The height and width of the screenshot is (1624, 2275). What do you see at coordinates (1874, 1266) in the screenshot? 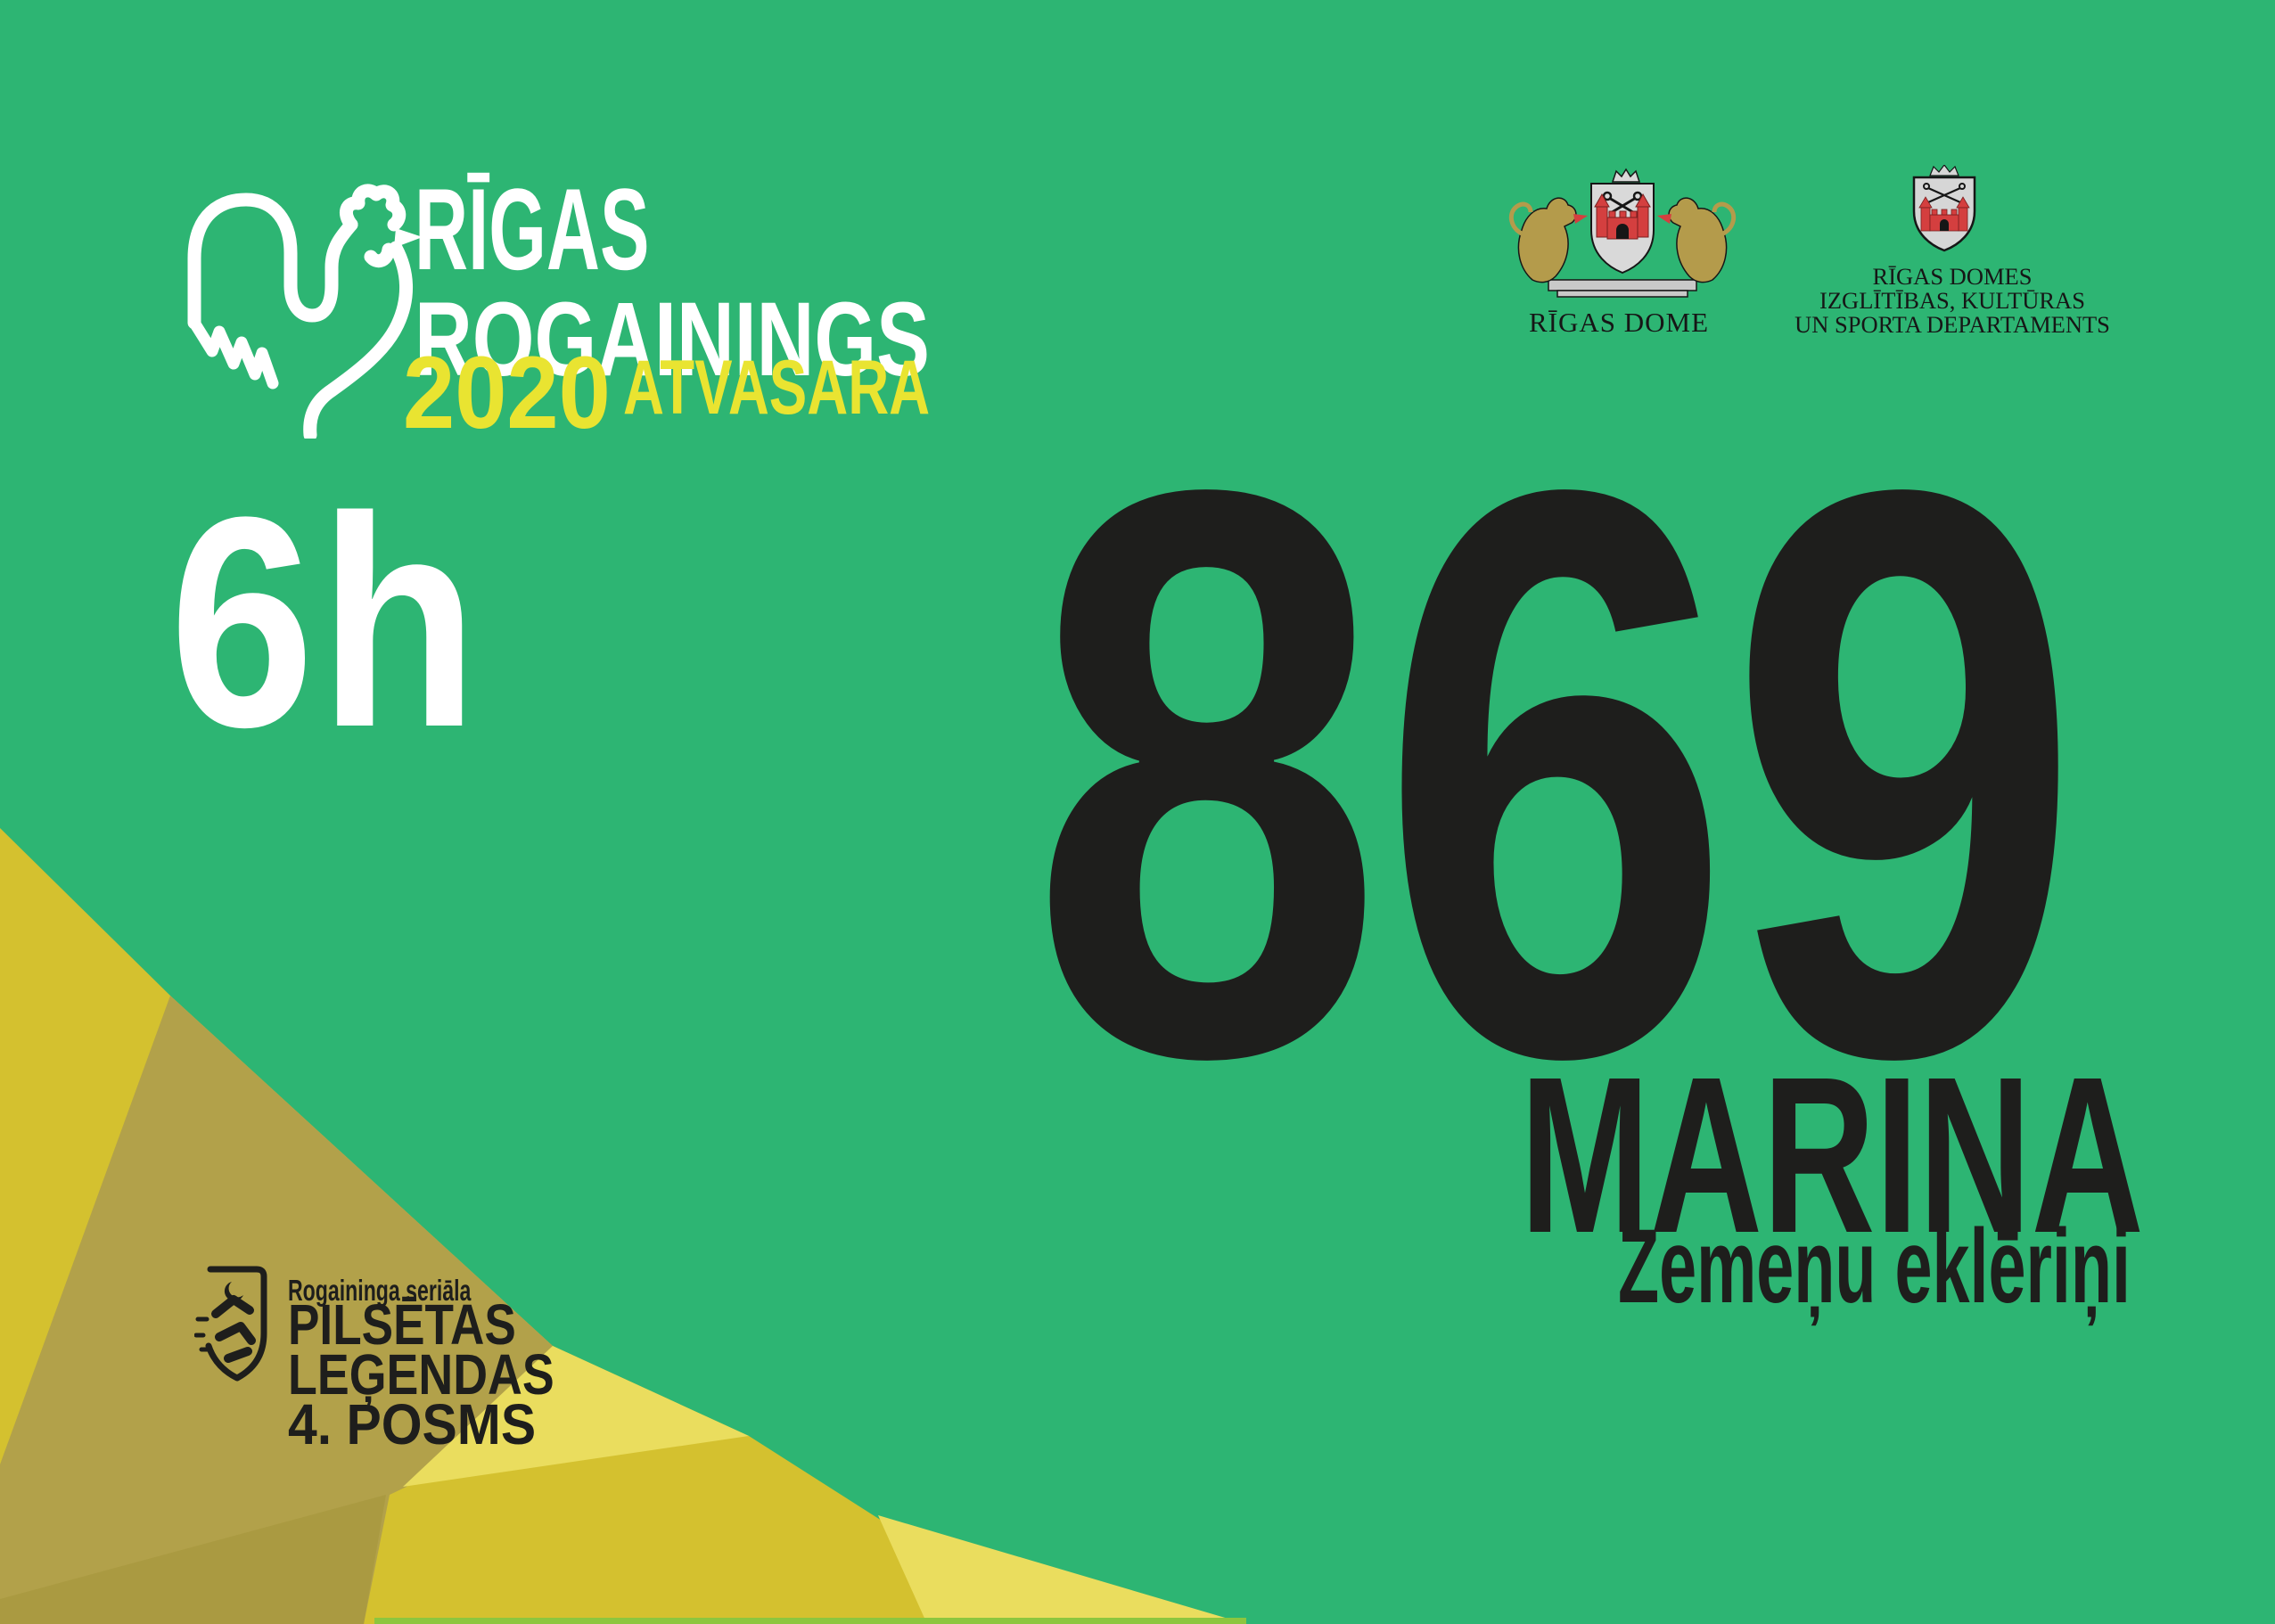
I see `team-name: Zemeņu eklēriņi` at bounding box center [1874, 1266].